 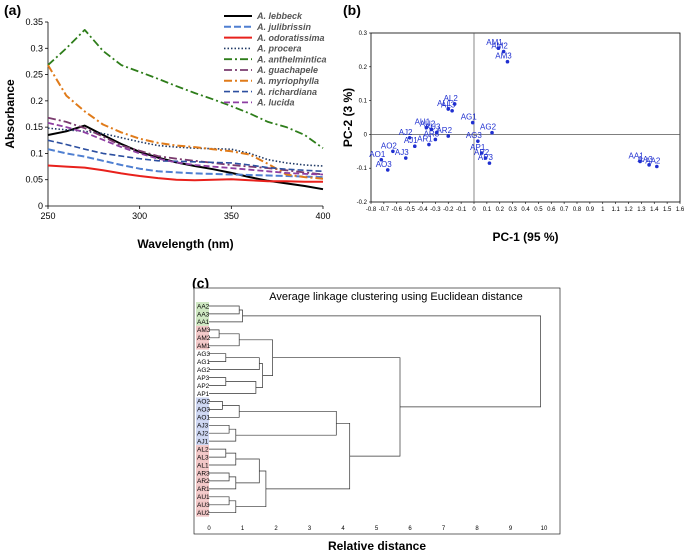 What do you see at coordinates (36, 48) in the screenshot?
I see `y-tick-label: 0.3` at bounding box center [36, 48].